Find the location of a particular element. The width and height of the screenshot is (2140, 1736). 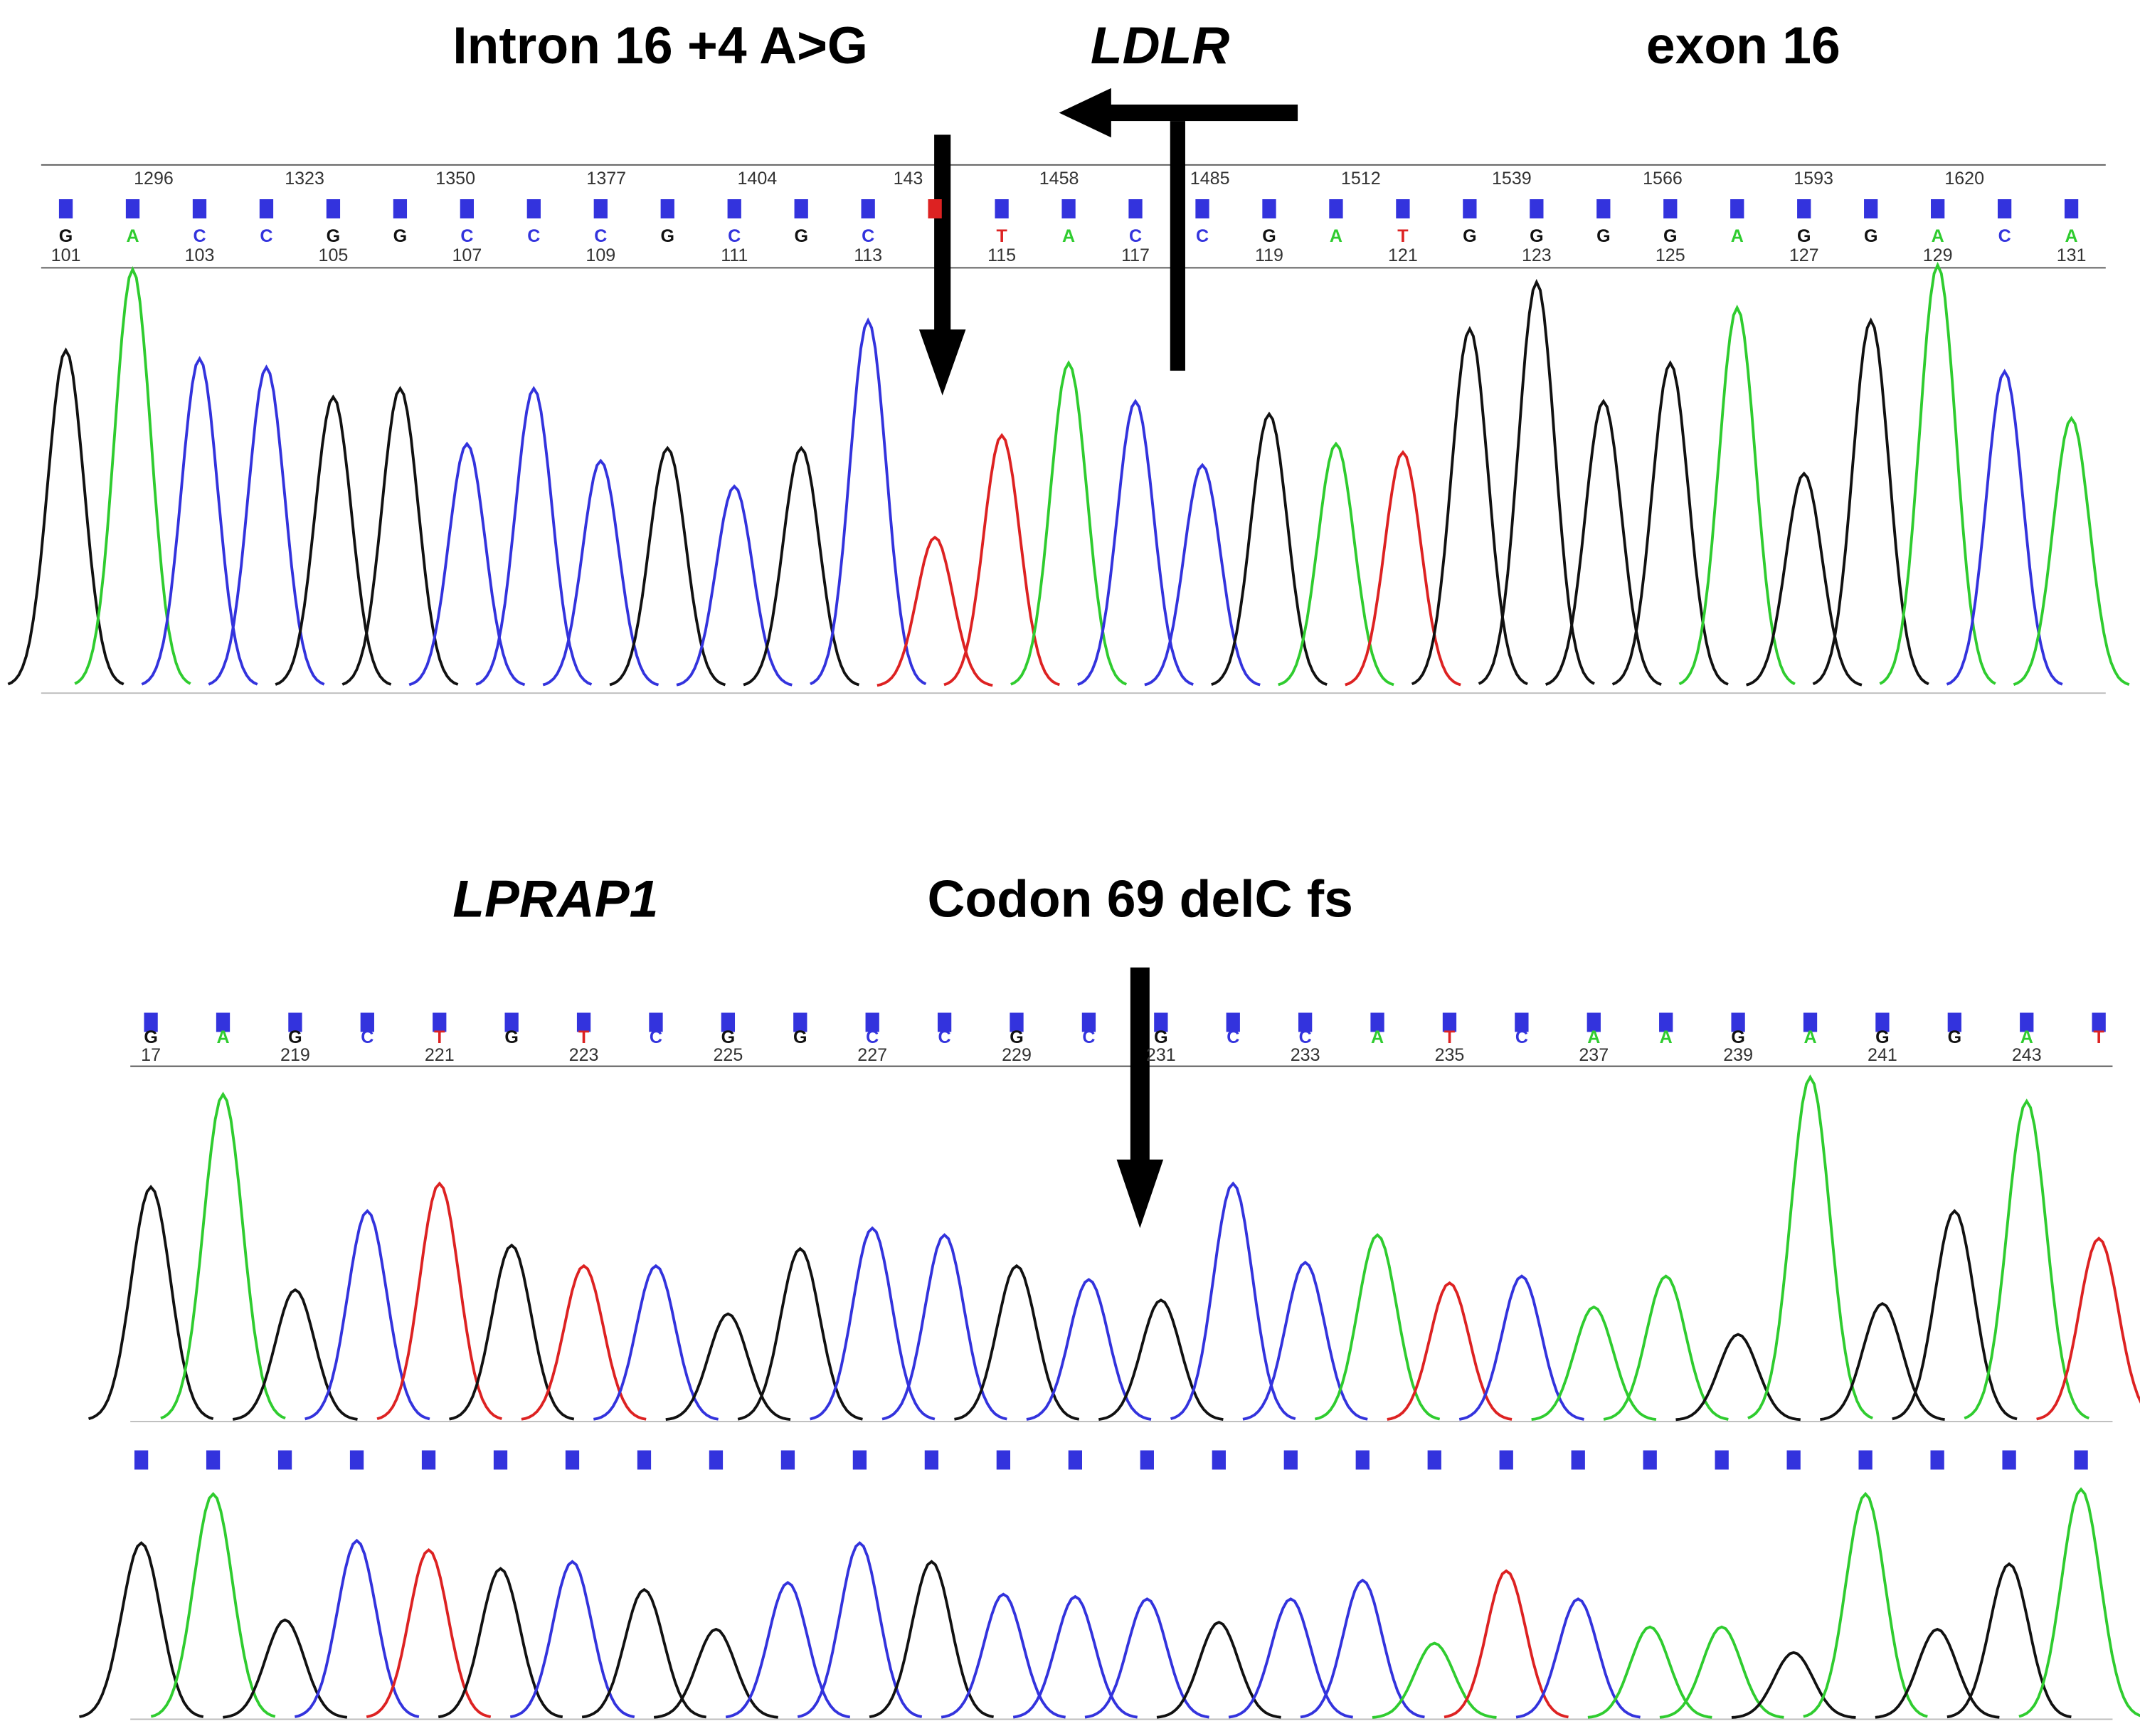

base-index: 243 is located at coordinates (2027, 1055).